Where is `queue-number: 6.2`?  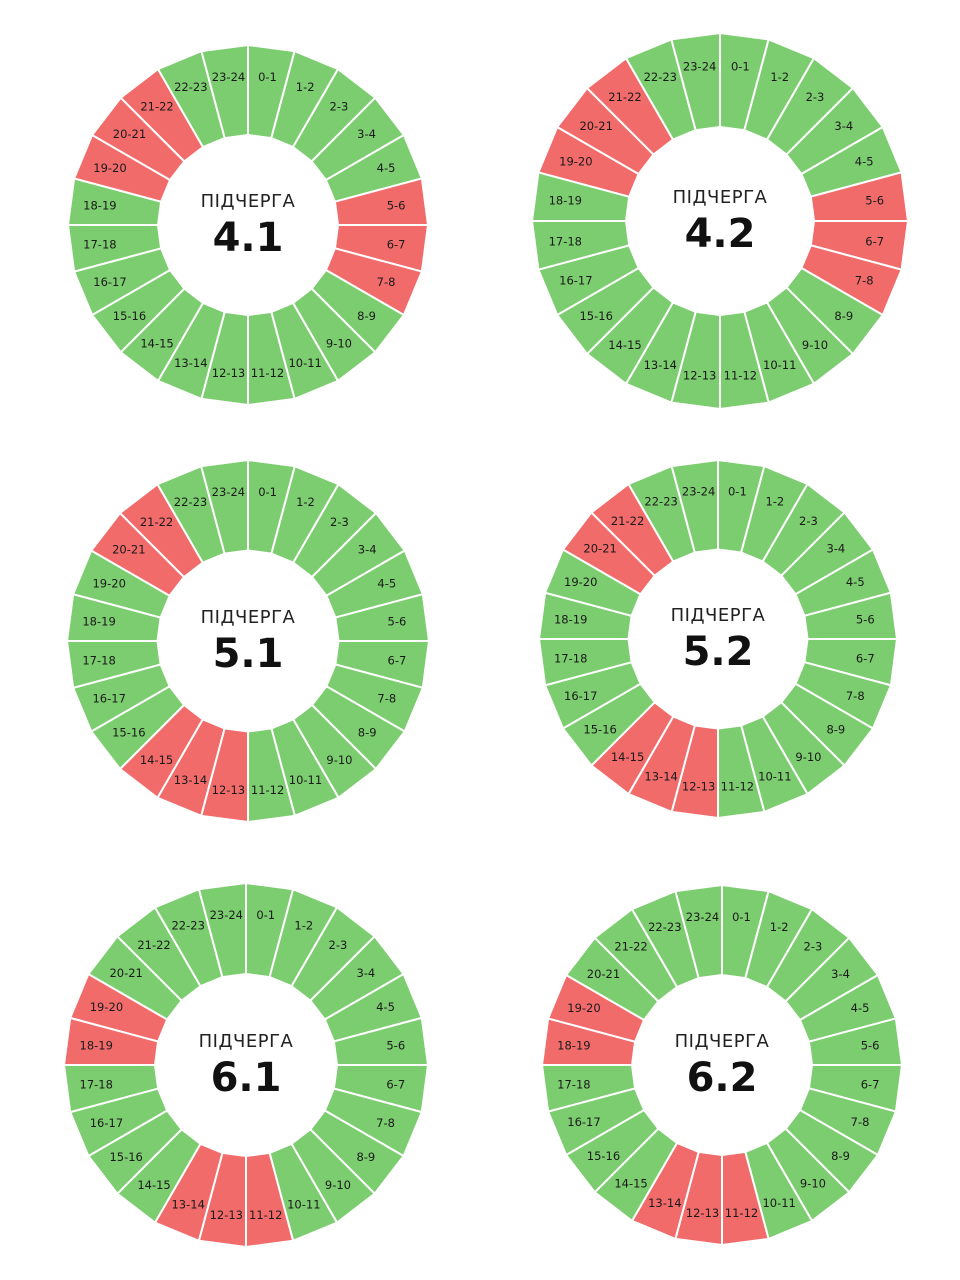 queue-number: 6.2 is located at coordinates (722, 1078).